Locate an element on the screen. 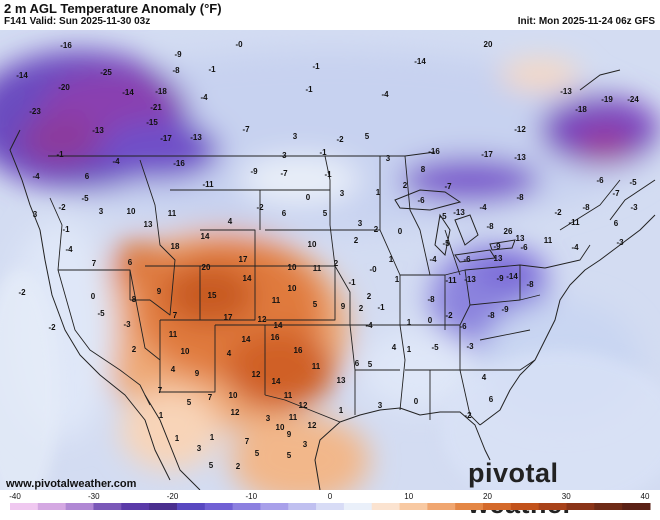 The image size is (660, 520). anomaly-value: -17 is located at coordinates (487, 154).